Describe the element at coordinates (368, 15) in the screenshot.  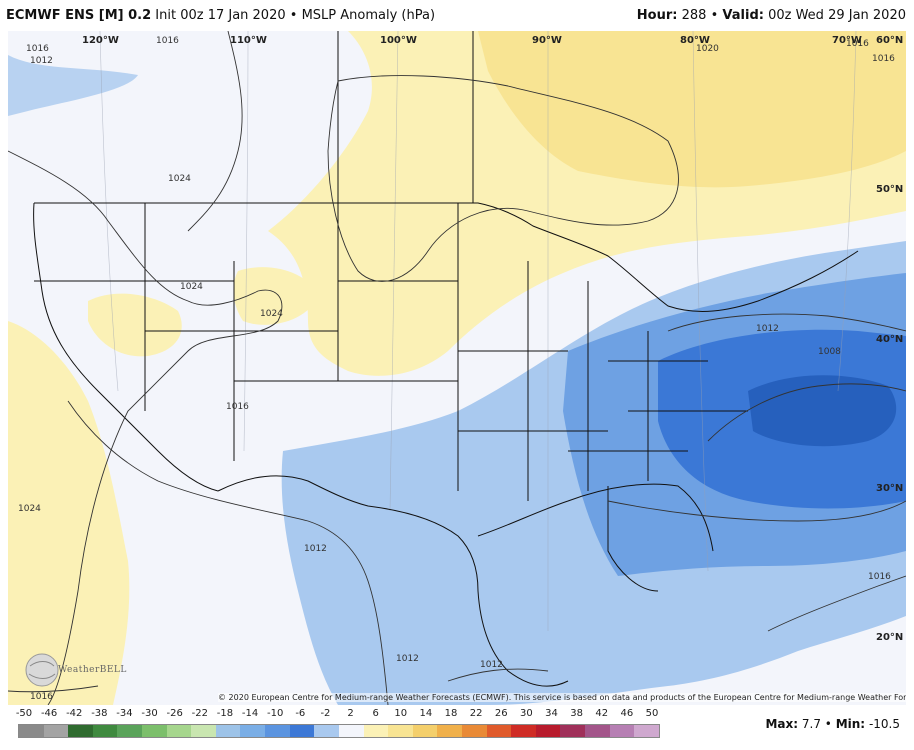
I see `product-name: MSLP Anomaly (hPa)` at that location.